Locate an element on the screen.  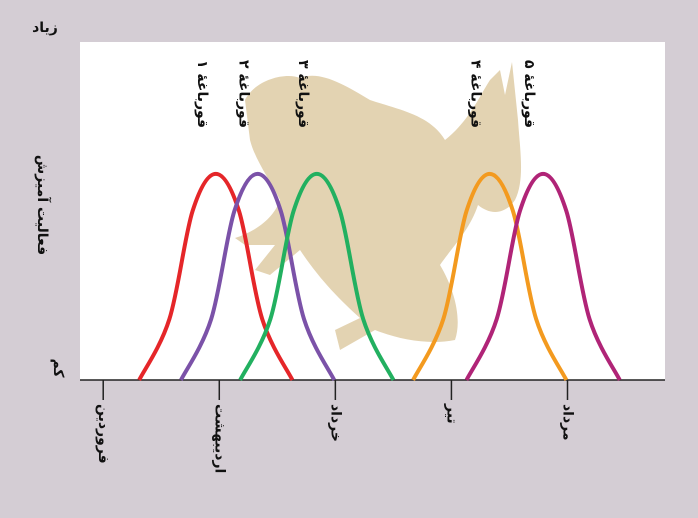
y-tick-label: زیاد is located at coordinates (45, 28).